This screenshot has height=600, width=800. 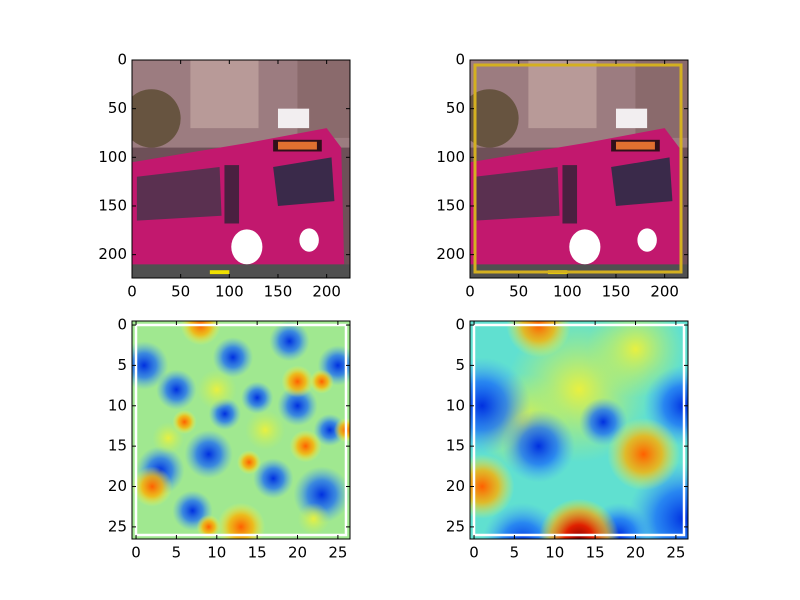 I want to click on bounding-box, so click(x=578, y=168).